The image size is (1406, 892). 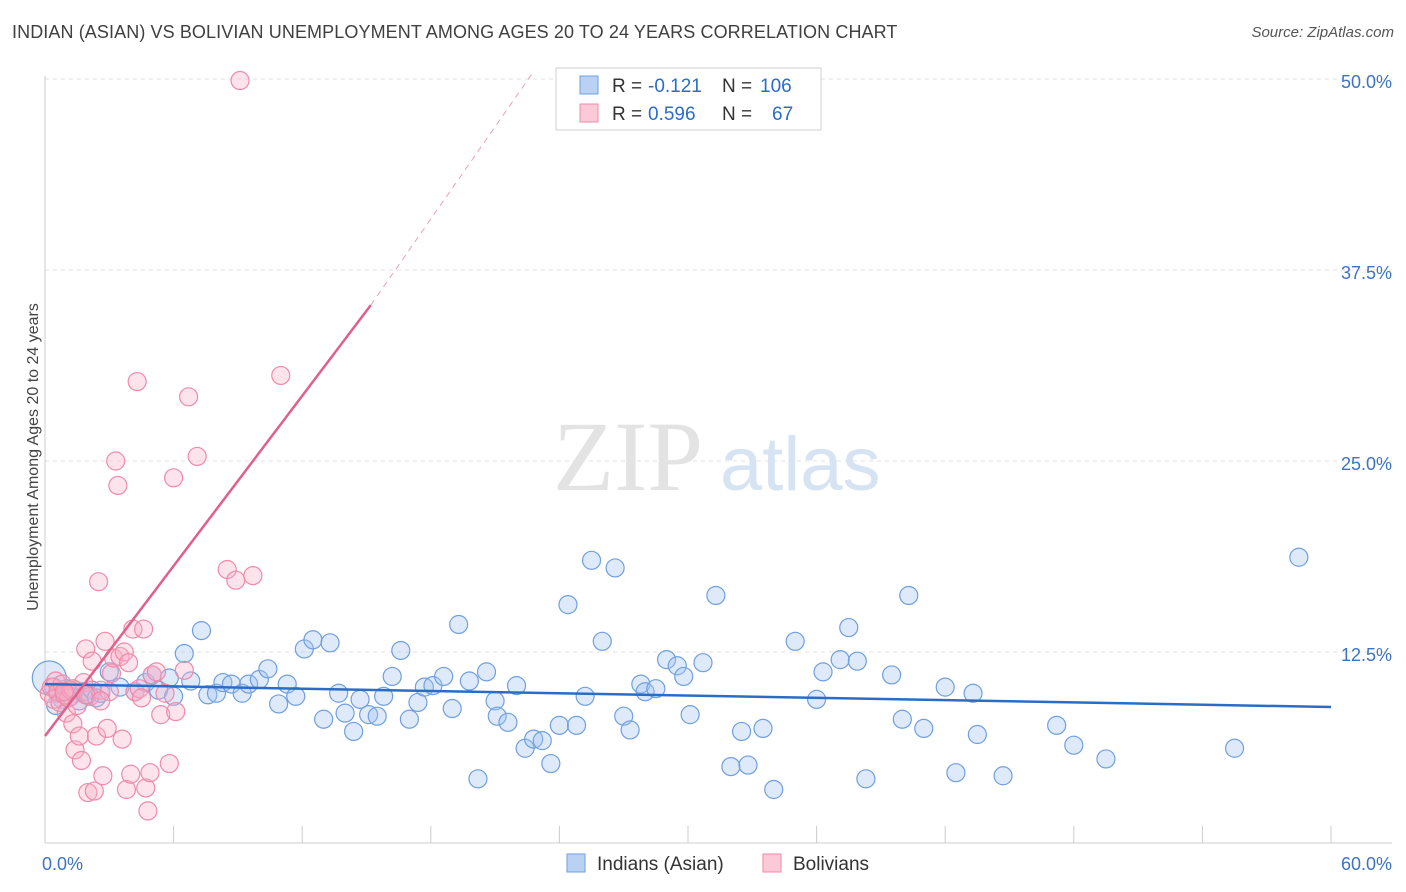 What do you see at coordinates (737, 114) in the screenshot?
I see `legend-n-label-2: N =` at bounding box center [737, 114].